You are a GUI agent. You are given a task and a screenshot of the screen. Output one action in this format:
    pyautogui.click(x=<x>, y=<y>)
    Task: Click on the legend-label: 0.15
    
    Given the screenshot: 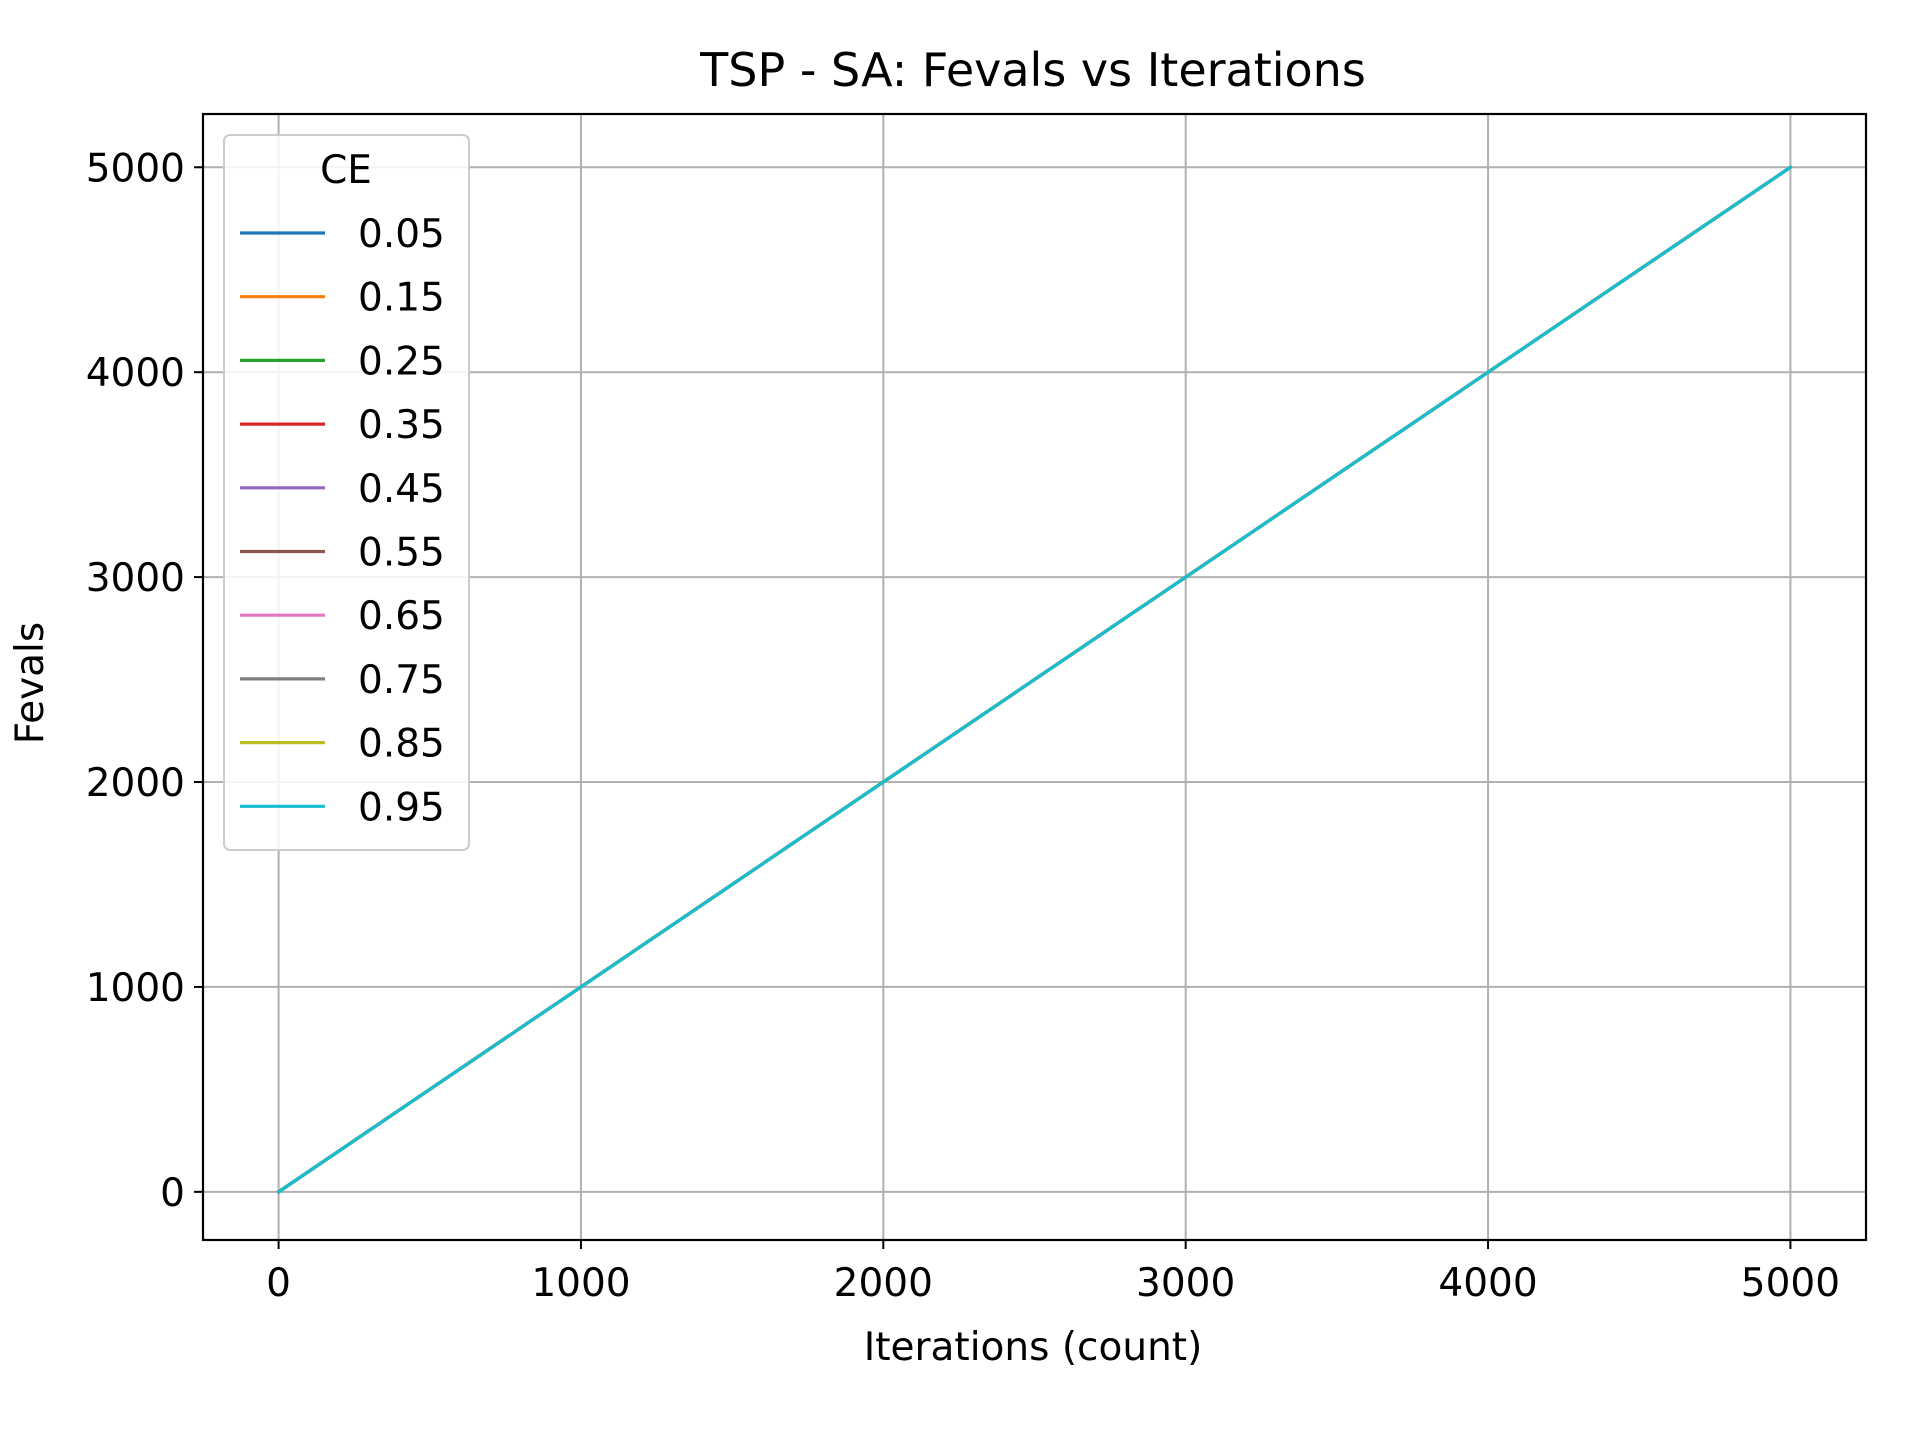 What is the action you would take?
    pyautogui.click(x=401, y=298)
    